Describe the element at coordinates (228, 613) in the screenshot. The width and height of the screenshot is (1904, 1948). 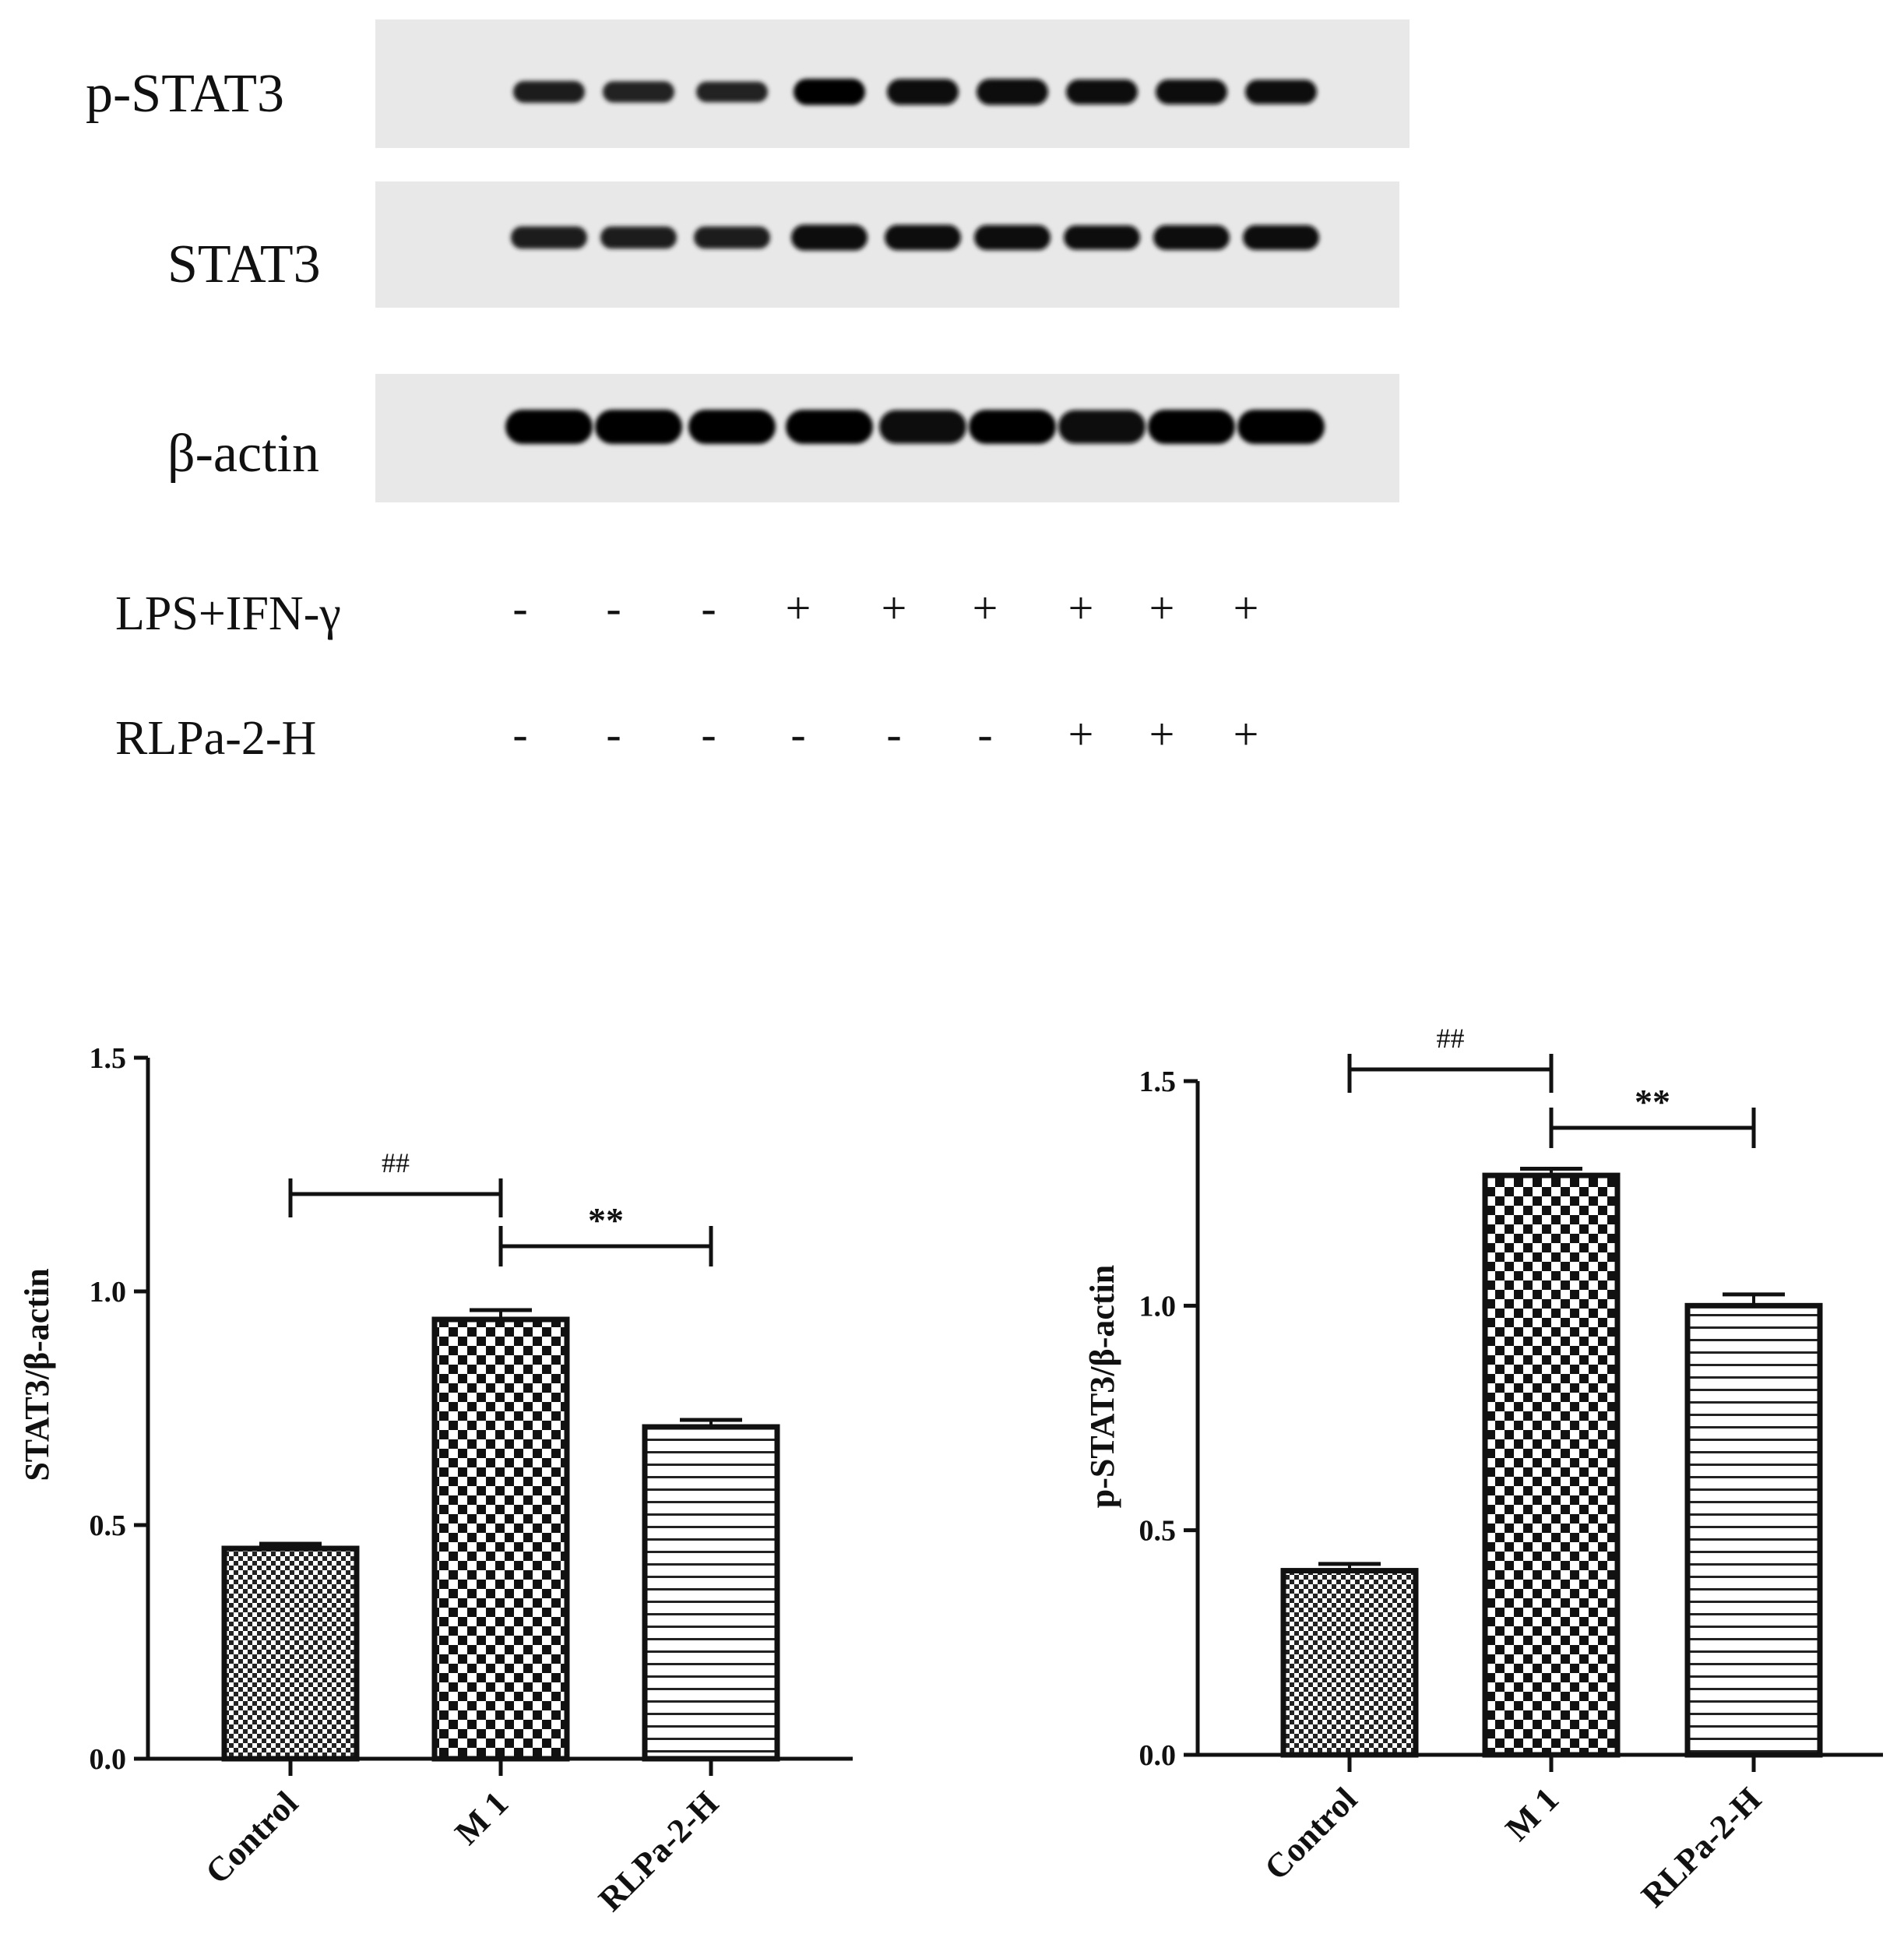
I see `treatment-label-lps-ifn: LPS+IFN-γ` at that location.